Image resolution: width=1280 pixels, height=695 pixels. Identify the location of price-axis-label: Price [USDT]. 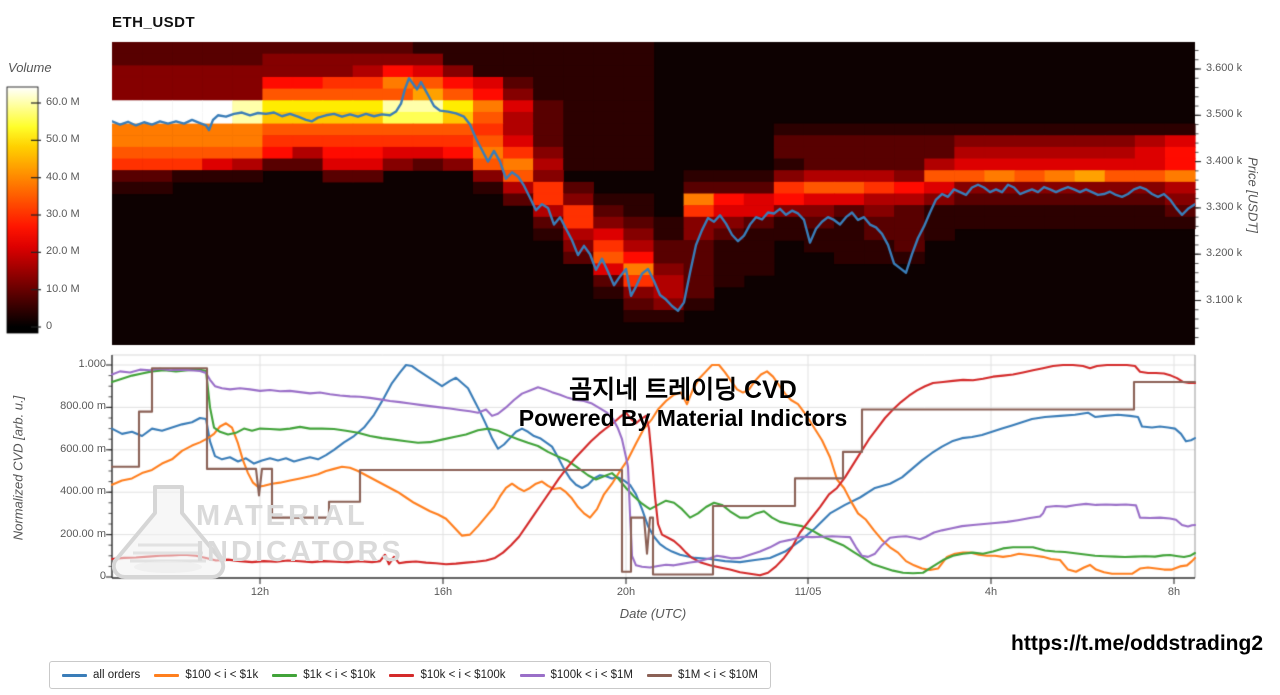
(1253, 195).